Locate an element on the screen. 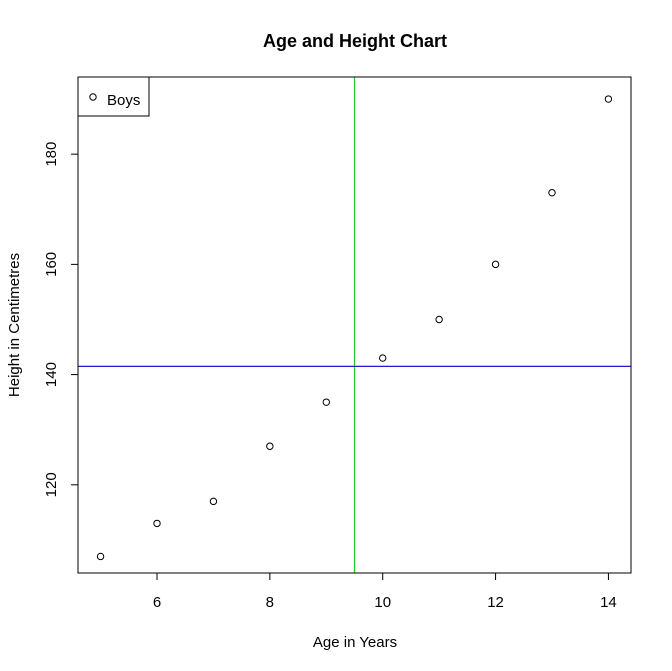 The image size is (672, 671). x-tick-label: 10 is located at coordinates (382, 602).